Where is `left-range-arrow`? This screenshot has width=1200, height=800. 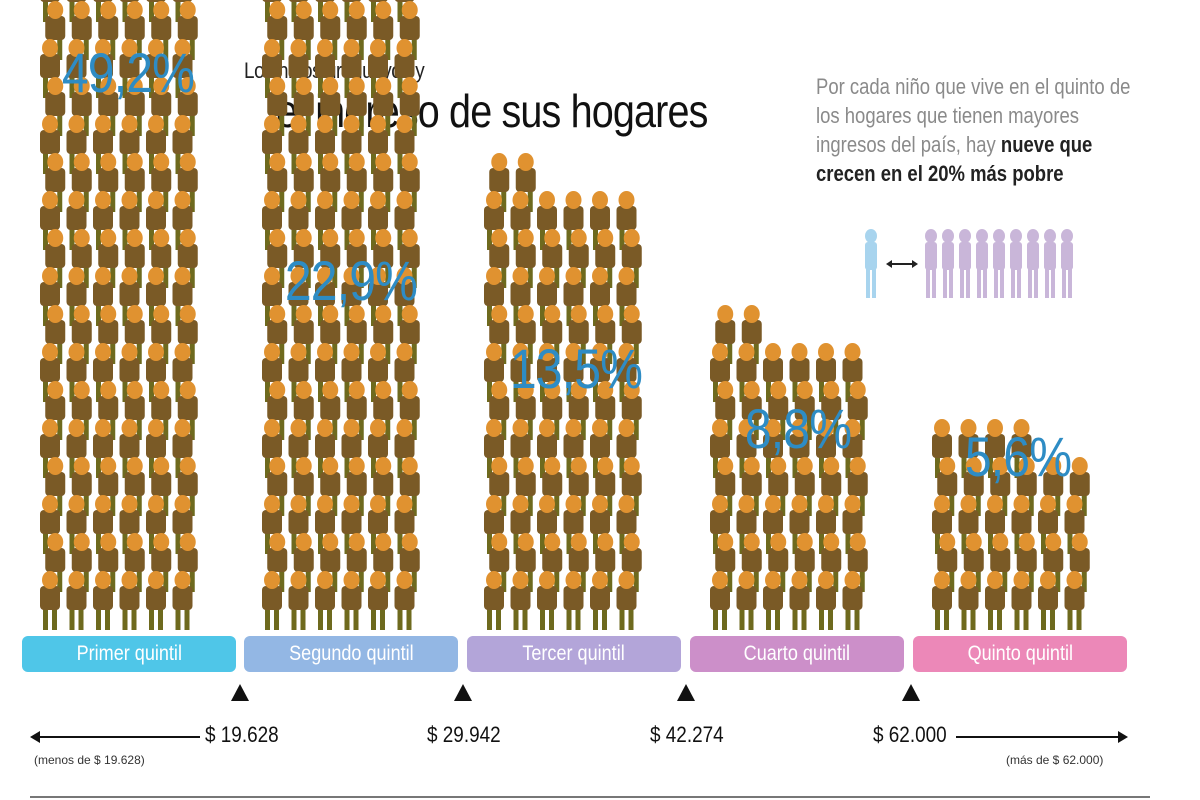 left-range-arrow is located at coordinates (115, 737).